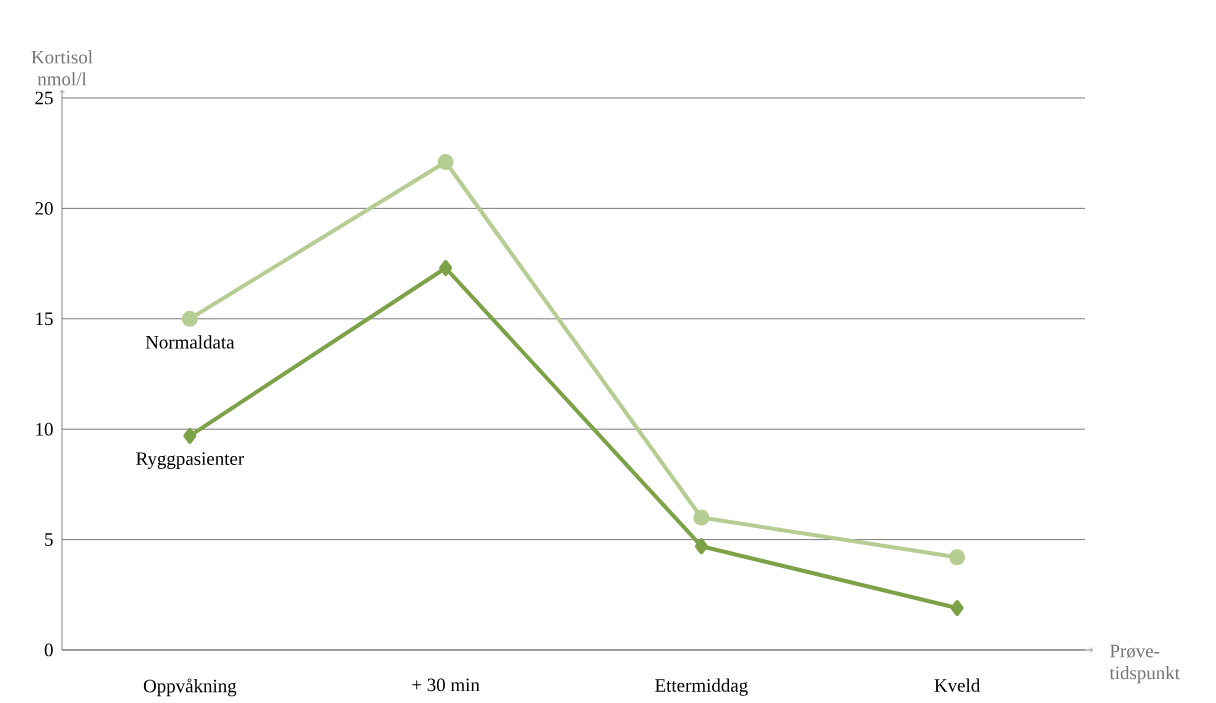  What do you see at coordinates (44, 429) in the screenshot?
I see `y-tick-label: 10` at bounding box center [44, 429].